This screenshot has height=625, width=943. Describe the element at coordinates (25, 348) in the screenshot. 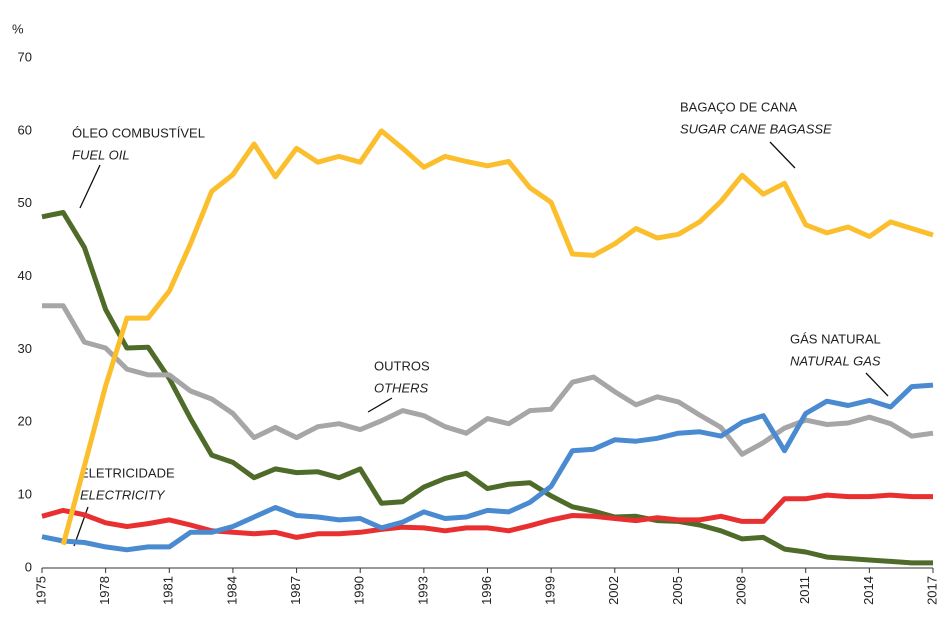

I see `y-tick-label: 30` at that location.